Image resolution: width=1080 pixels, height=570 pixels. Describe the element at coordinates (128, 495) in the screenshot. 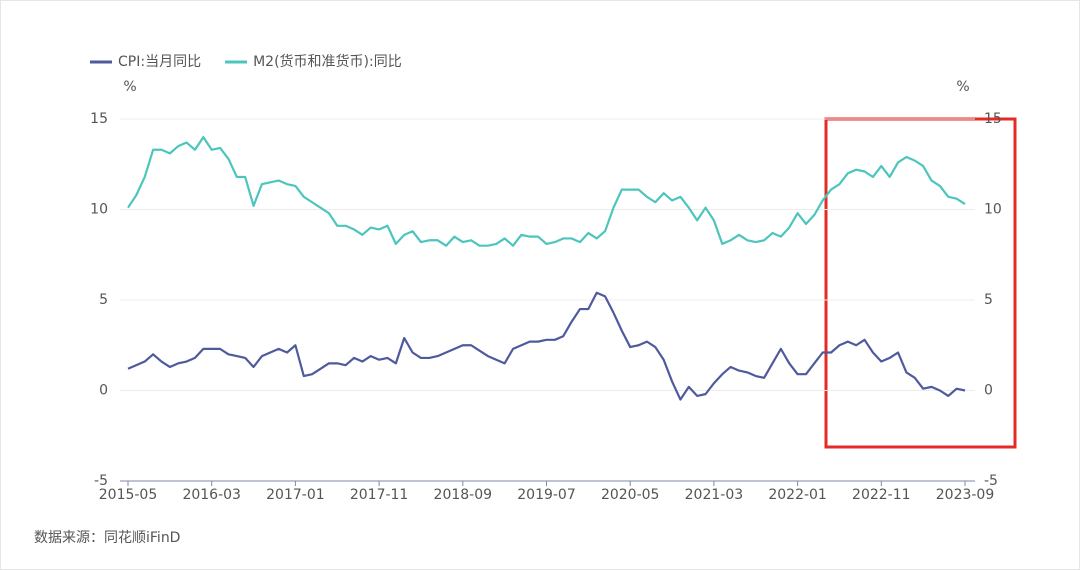

I see `x-tick-label: 2015-05` at that location.